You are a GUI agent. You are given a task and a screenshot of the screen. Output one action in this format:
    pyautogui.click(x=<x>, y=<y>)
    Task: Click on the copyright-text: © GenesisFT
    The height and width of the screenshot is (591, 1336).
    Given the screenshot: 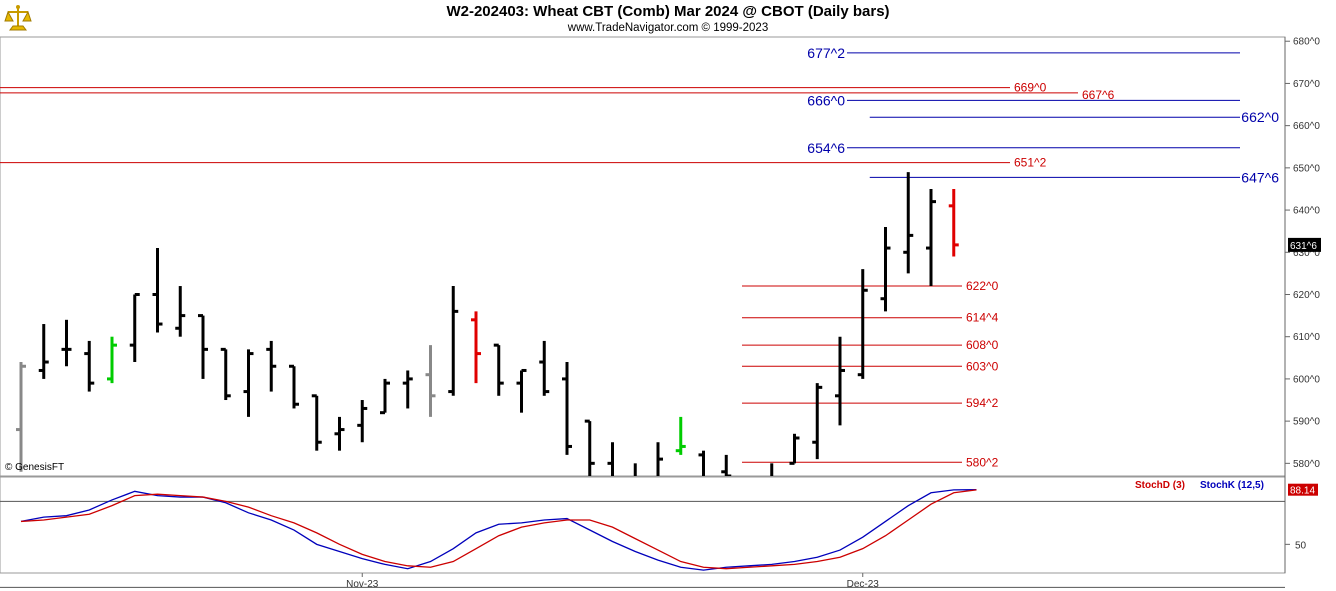 What is the action you would take?
    pyautogui.click(x=35, y=467)
    